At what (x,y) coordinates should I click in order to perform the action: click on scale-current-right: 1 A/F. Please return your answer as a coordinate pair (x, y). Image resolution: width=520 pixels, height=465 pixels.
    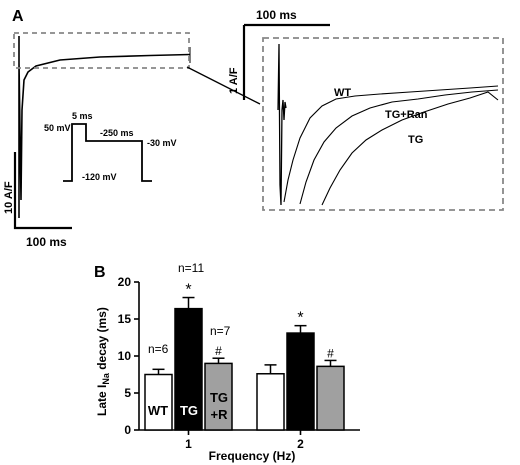
    Looking at the image, I should click on (234, 80).